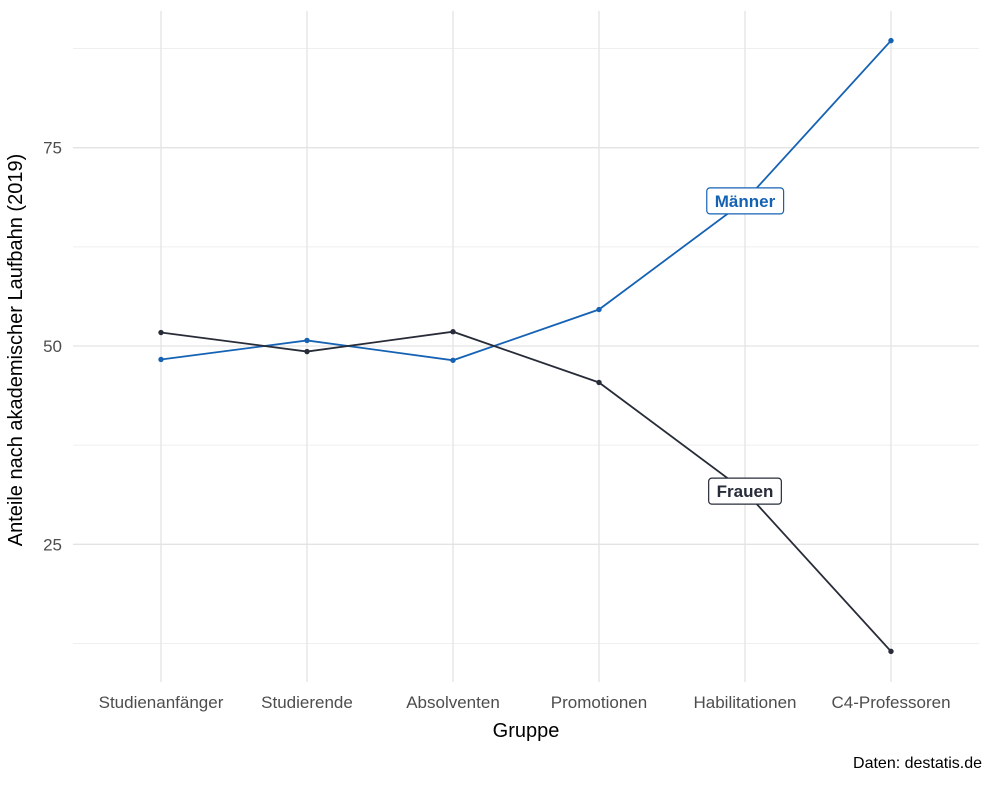 Image resolution: width=991 pixels, height=785 pixels. I want to click on x-tick-label: Studienanfänger, so click(161, 702).